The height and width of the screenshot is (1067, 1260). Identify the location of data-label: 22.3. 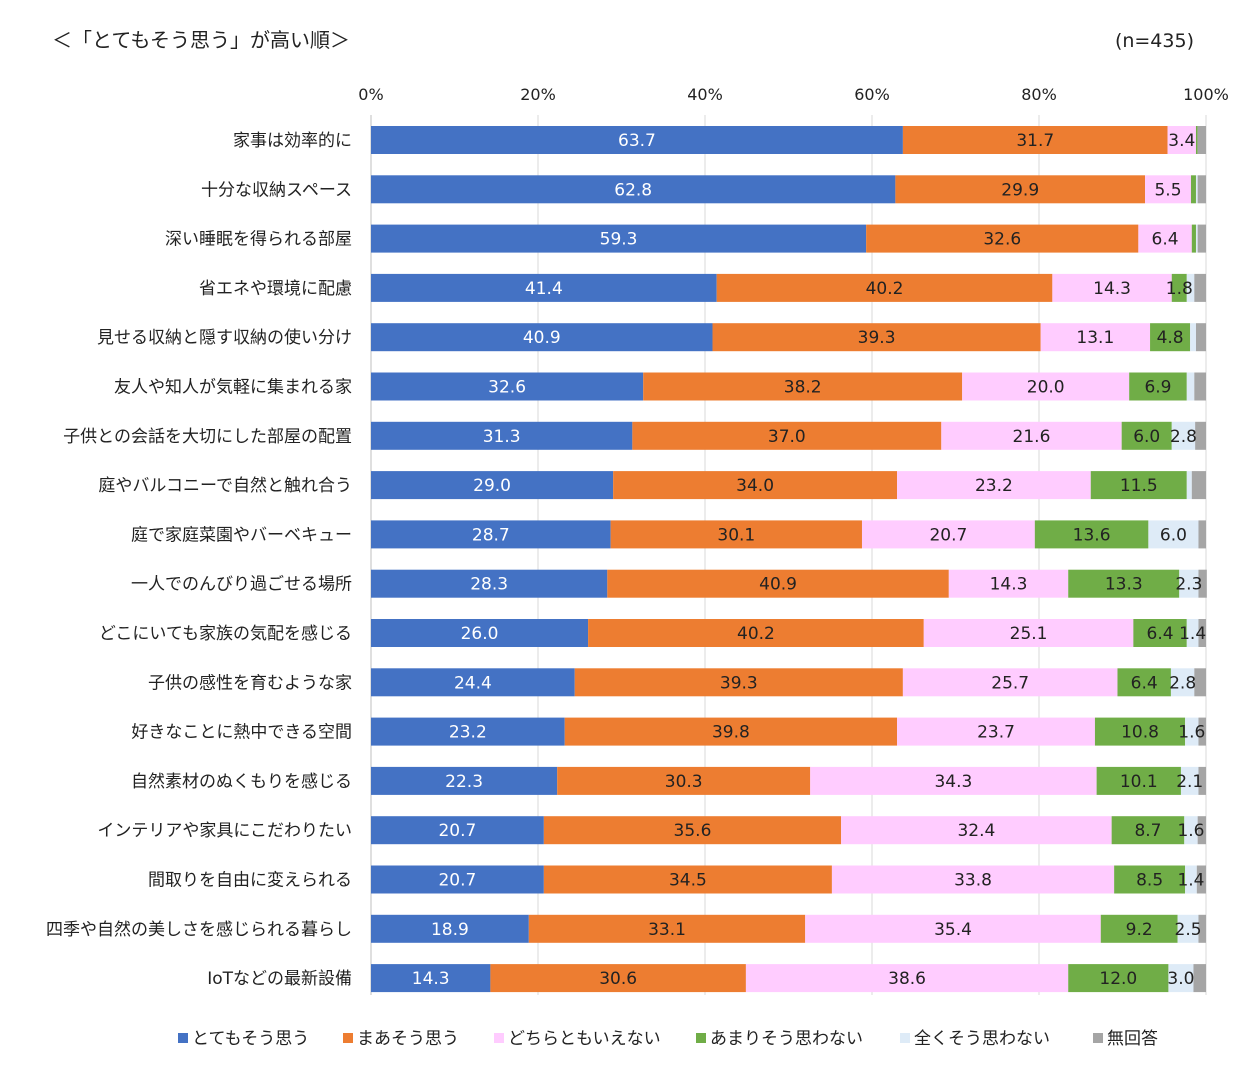
(464, 782).